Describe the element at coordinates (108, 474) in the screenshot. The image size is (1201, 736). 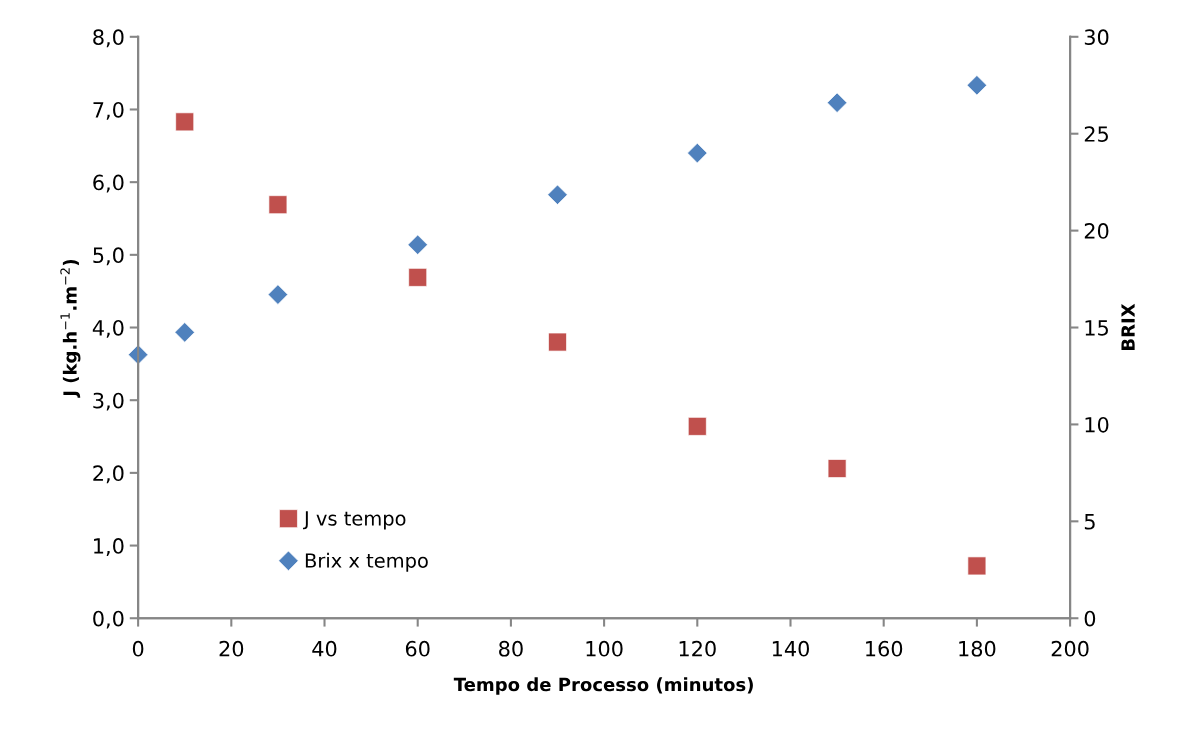
I see `y-tick-label: 2,0` at that location.